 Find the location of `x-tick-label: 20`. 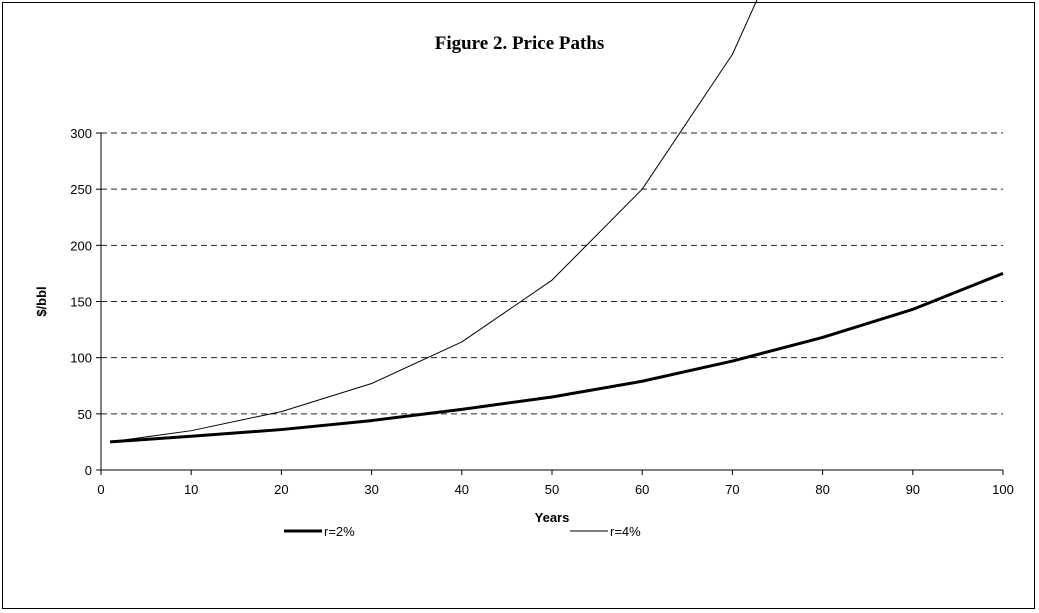

x-tick-label: 20 is located at coordinates (281, 489).